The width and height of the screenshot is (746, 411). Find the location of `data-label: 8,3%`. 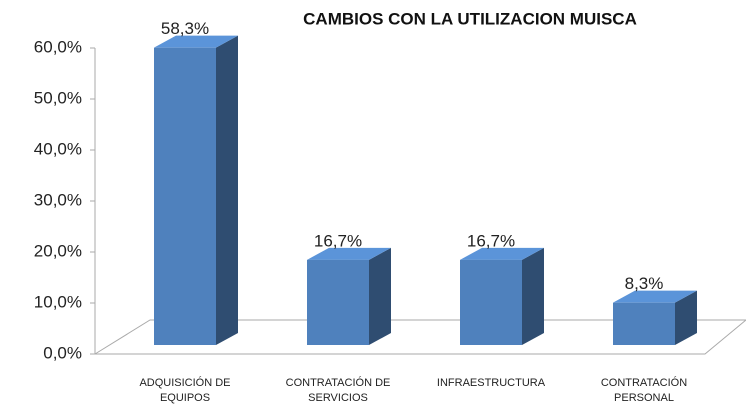

data-label: 8,3% is located at coordinates (644, 283).